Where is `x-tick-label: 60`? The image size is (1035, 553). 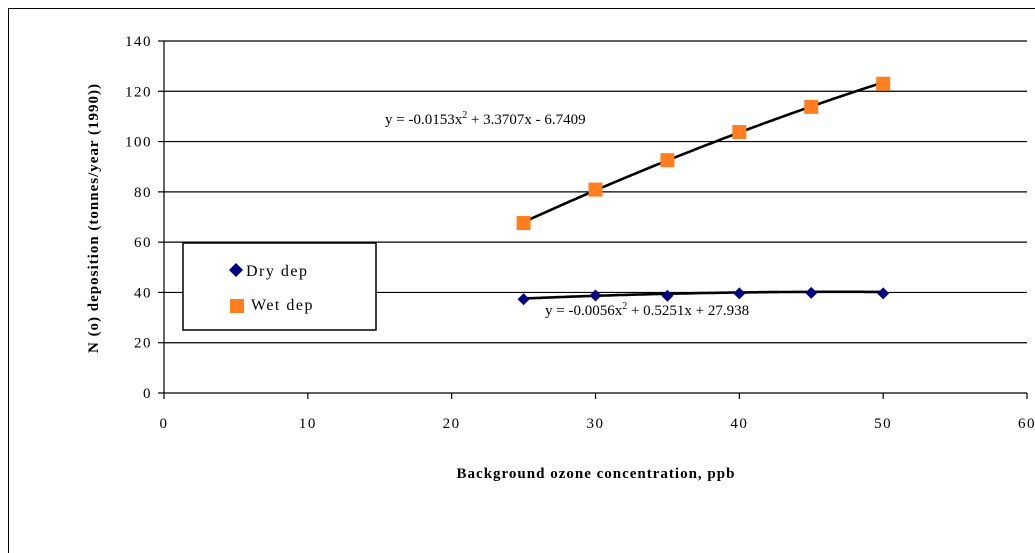 x-tick-label: 60 is located at coordinates (1026, 424).